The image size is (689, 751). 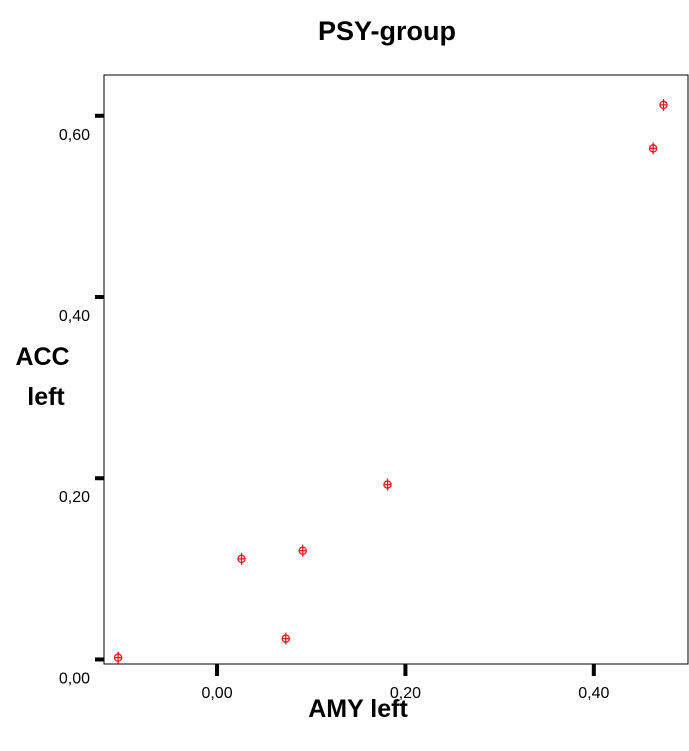 What do you see at coordinates (387, 31) in the screenshot?
I see `chart-title: PSY-group` at bounding box center [387, 31].